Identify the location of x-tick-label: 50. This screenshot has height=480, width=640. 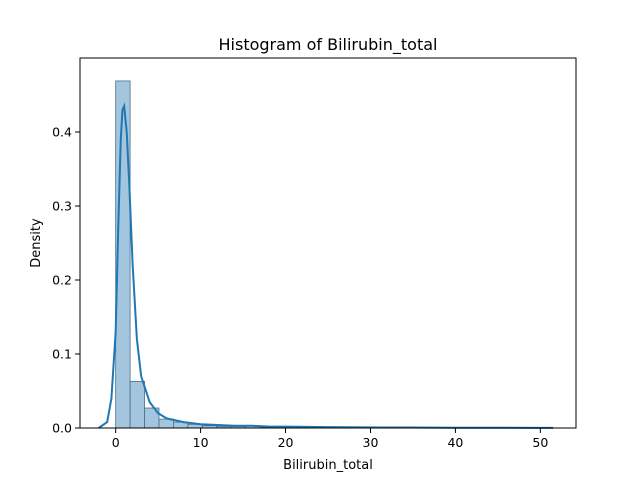
(540, 442).